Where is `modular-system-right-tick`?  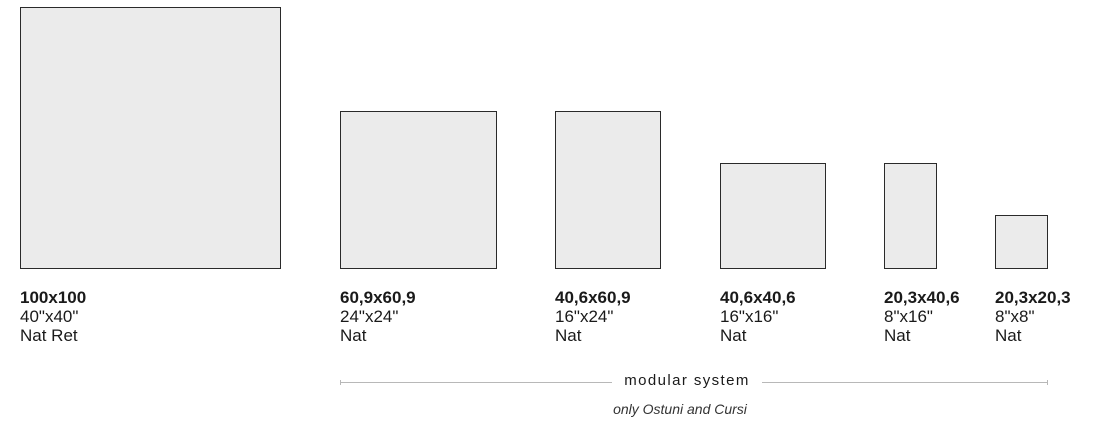
modular-system-right-tick is located at coordinates (1047, 382).